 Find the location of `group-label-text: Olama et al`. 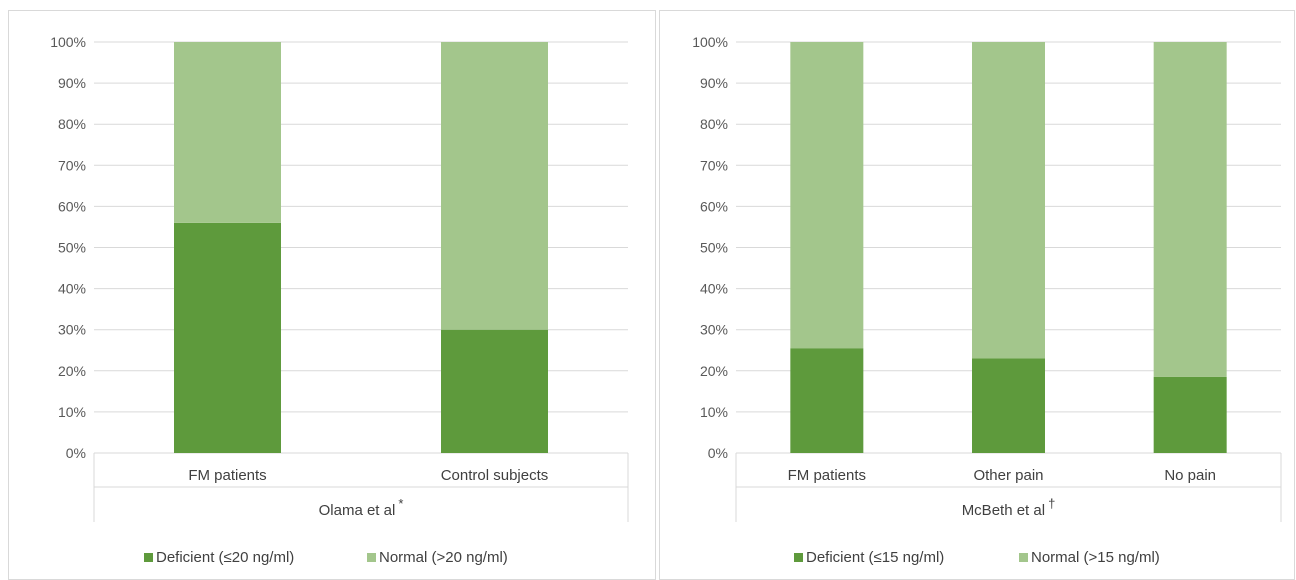

group-label-text: Olama et al is located at coordinates (357, 510).